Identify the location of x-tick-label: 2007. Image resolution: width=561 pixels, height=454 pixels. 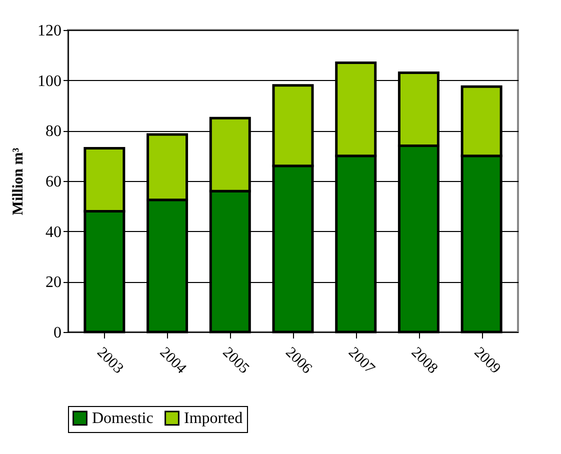
(361, 361).